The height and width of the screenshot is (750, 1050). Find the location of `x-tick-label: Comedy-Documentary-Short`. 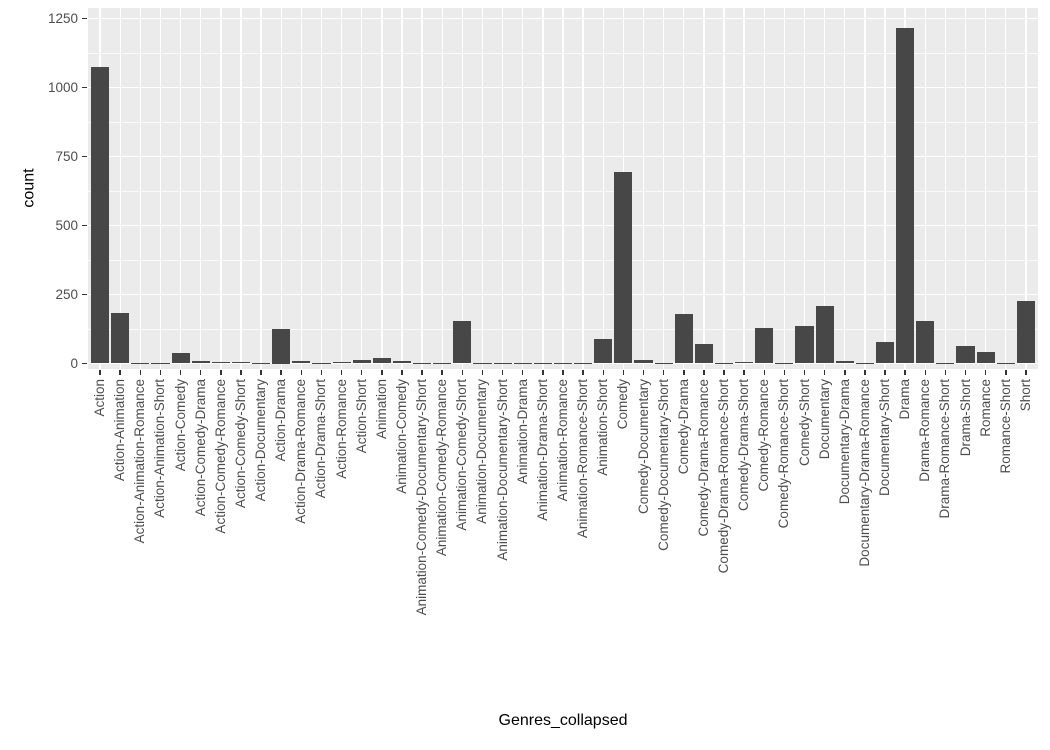

x-tick-label: Comedy-Documentary-Short is located at coordinates (663, 465).